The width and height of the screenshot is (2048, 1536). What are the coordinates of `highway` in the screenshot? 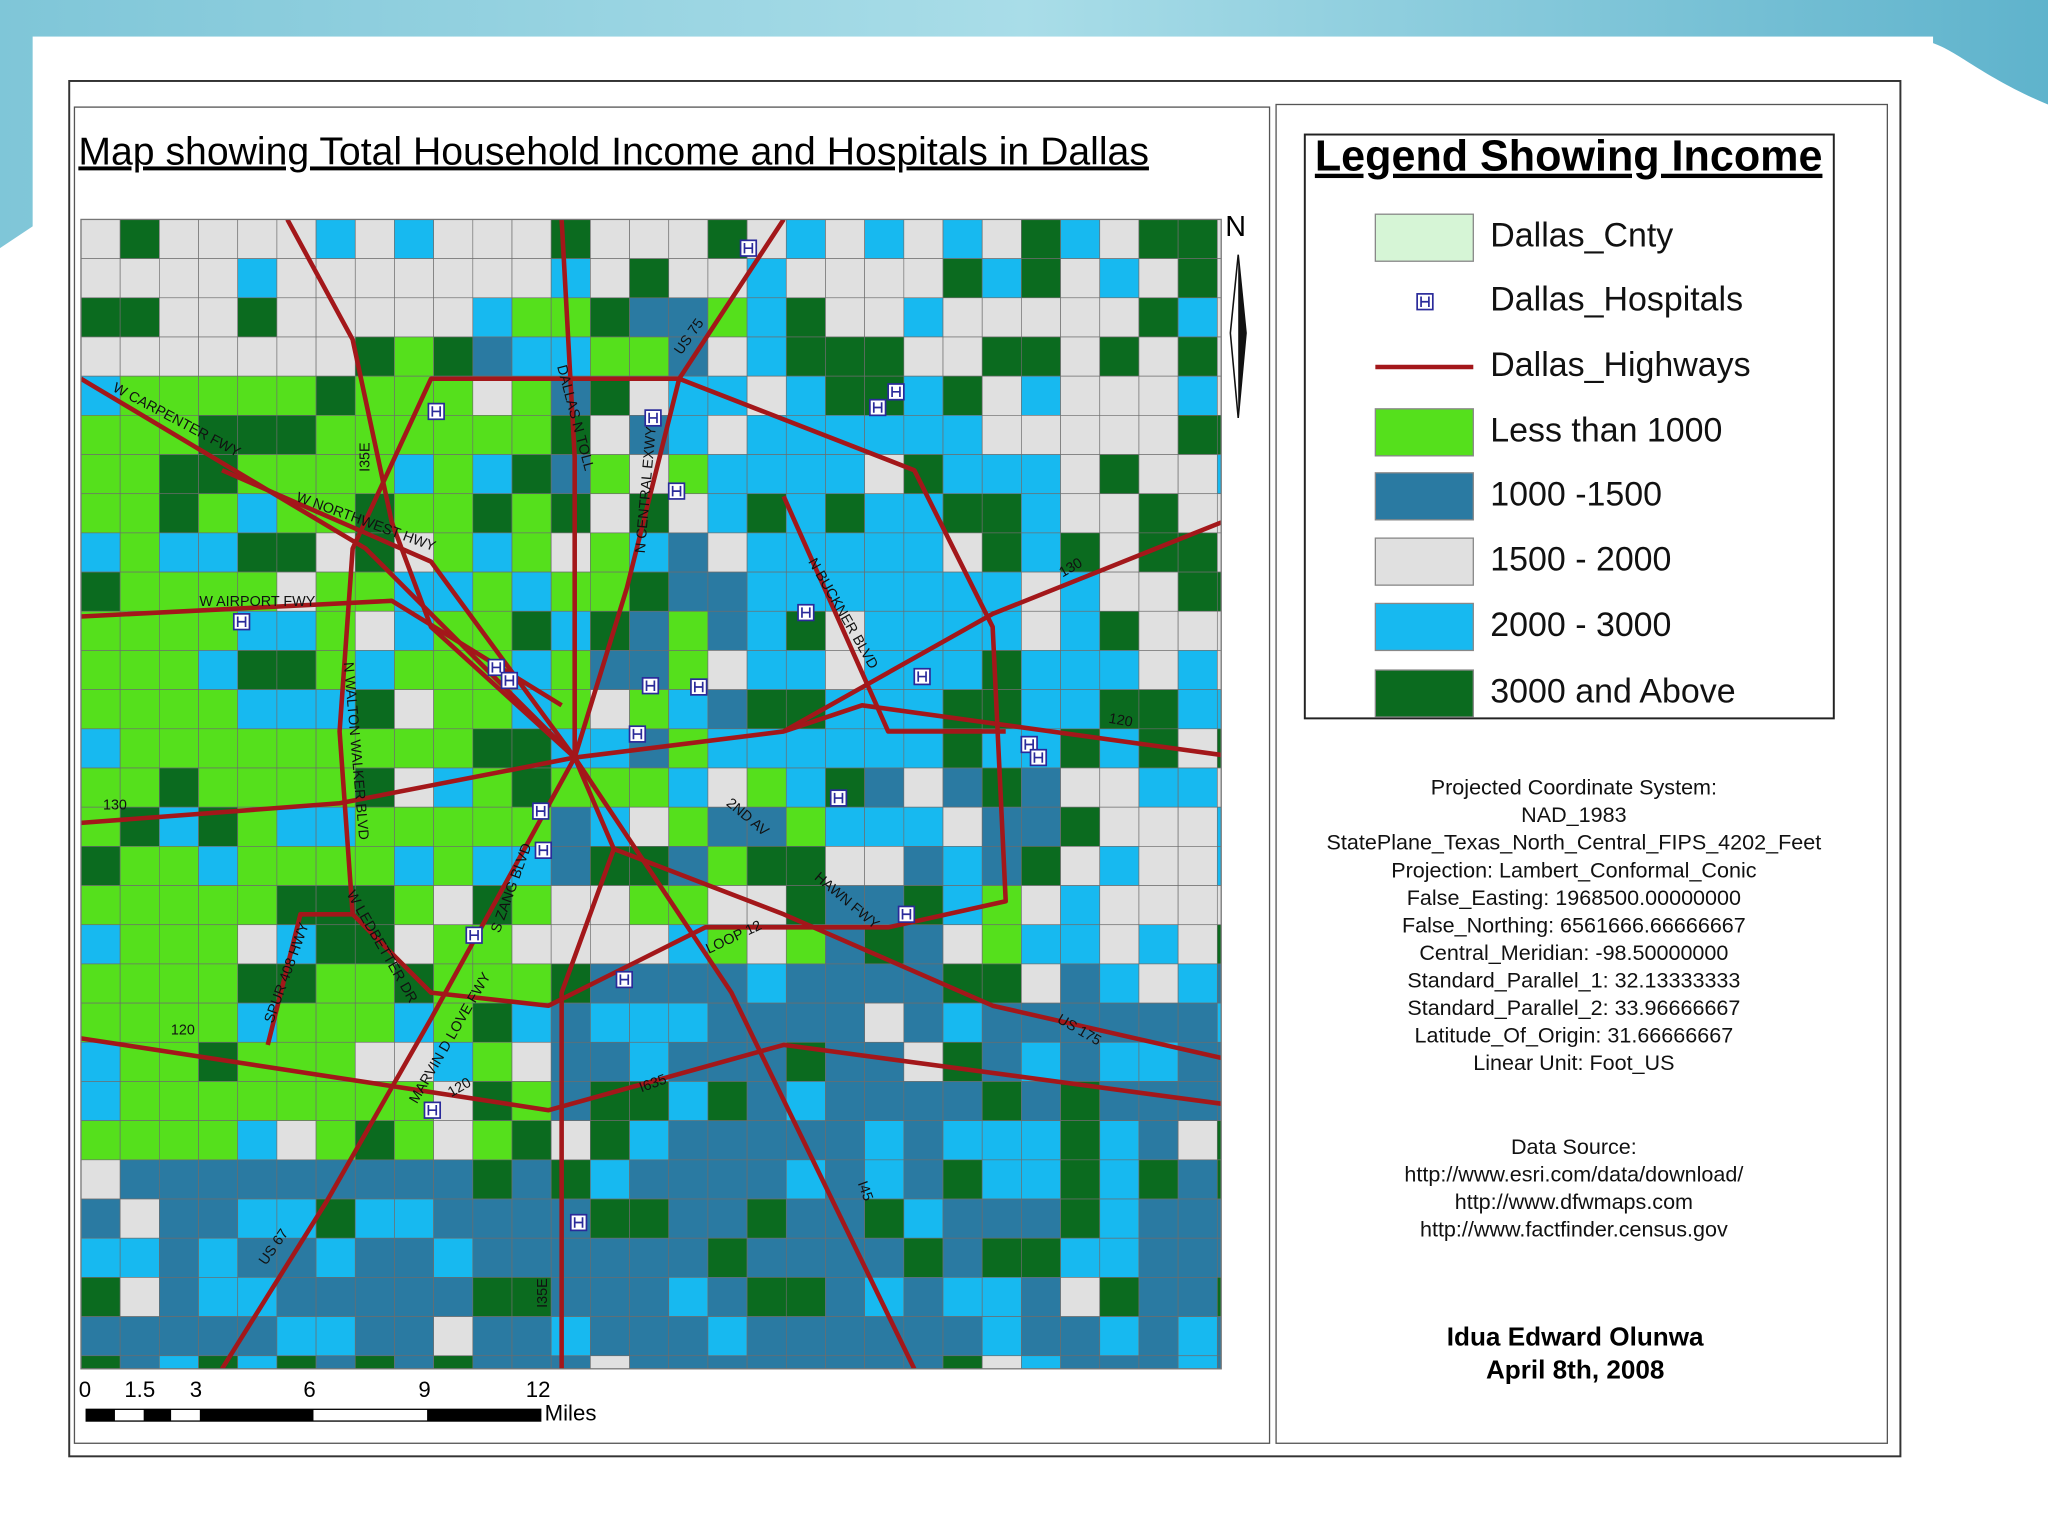 It's located at (451, 794).